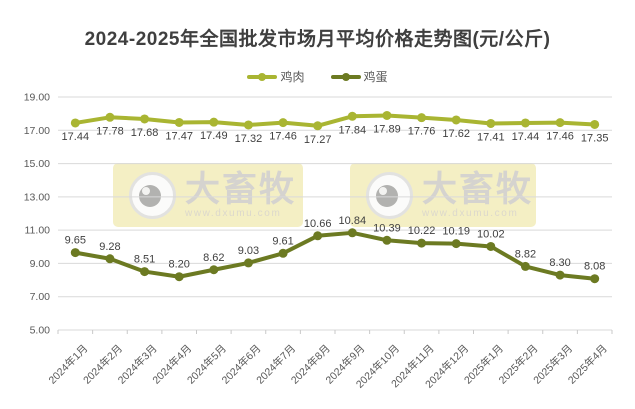 Image resolution: width=635 pixels, height=409 pixels. What do you see at coordinates (387, 228) in the screenshot?
I see `svg-text: 10.39` at bounding box center [387, 228].